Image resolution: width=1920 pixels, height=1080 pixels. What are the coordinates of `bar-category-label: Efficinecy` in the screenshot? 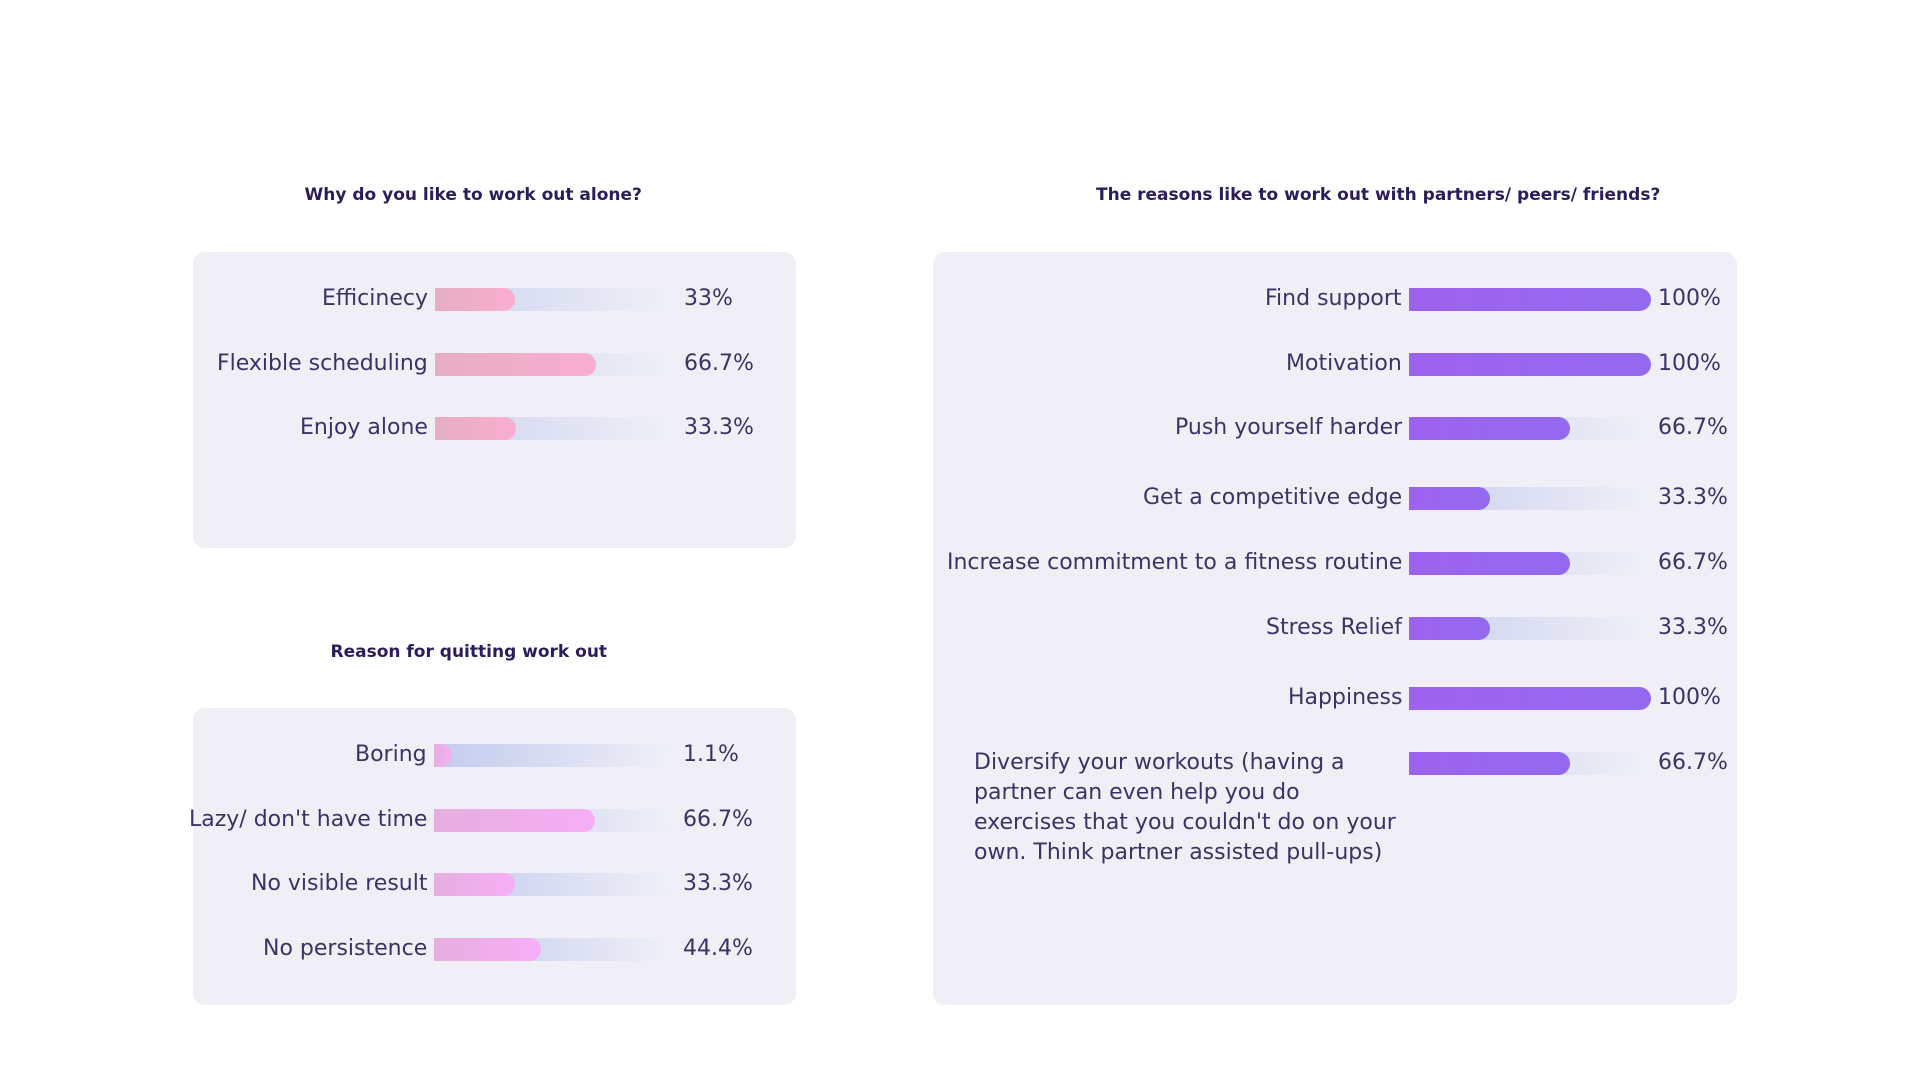 It's located at (375, 298).